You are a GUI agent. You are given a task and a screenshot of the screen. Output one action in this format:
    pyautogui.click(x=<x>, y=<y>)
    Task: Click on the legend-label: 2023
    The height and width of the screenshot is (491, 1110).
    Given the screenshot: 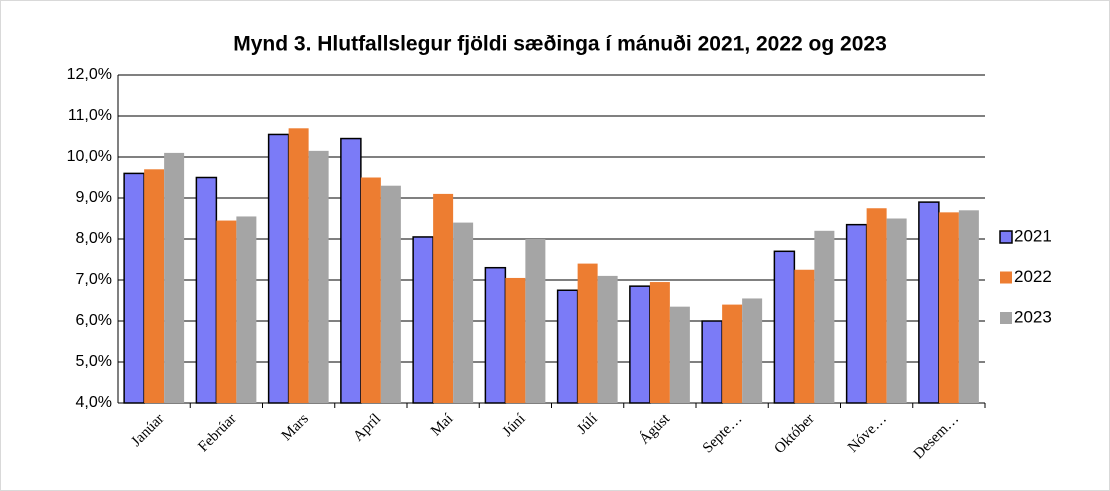 What is the action you would take?
    pyautogui.click(x=1033, y=316)
    